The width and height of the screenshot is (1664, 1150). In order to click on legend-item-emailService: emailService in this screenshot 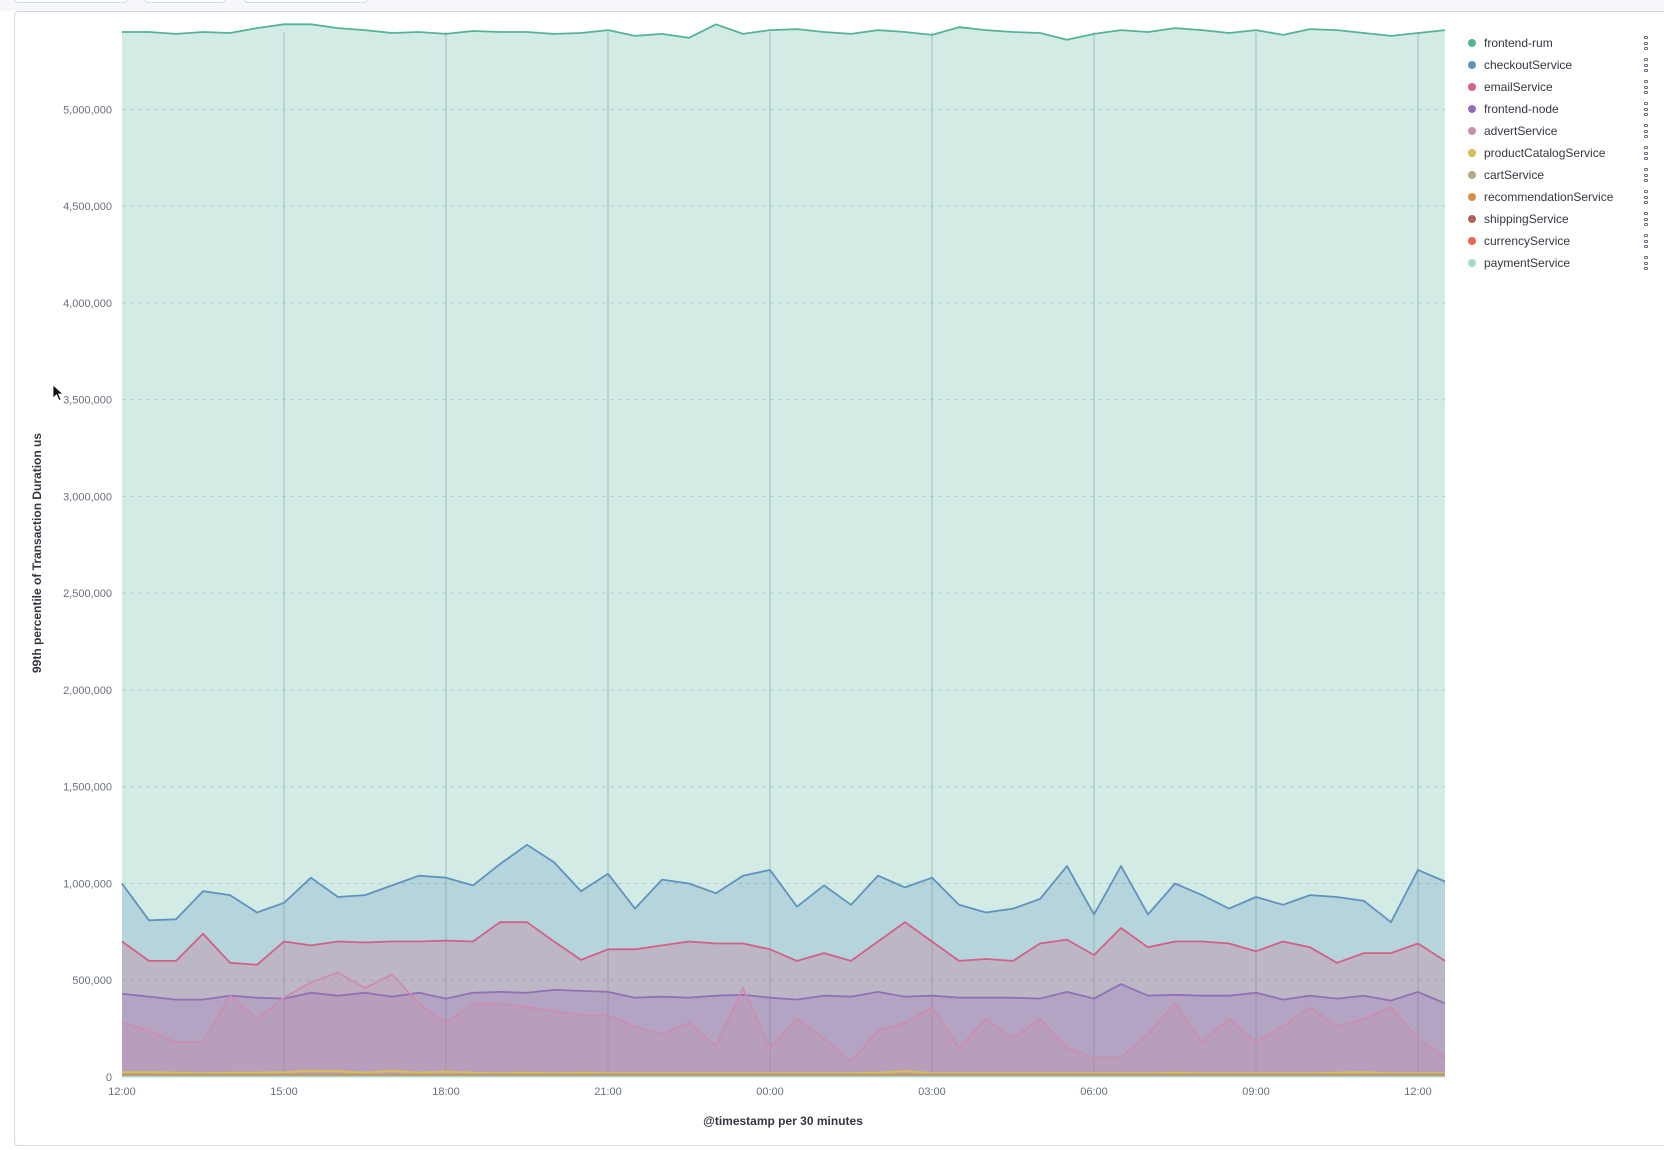, I will do `click(1557, 87)`.